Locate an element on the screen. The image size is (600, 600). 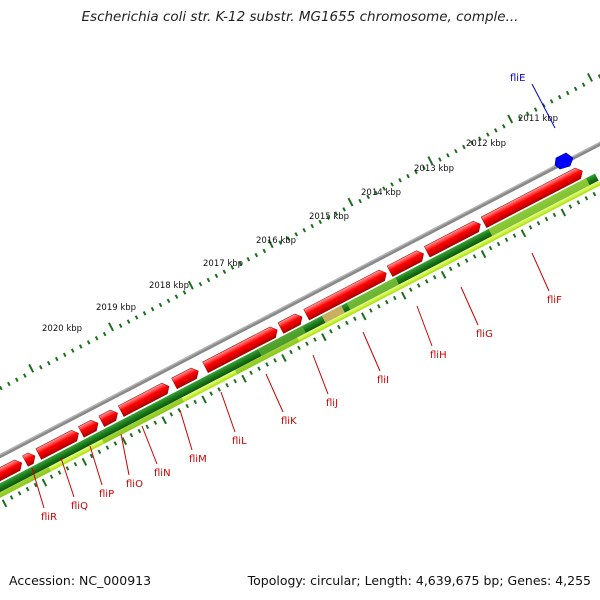
gene-label-fliL: fliL is located at coordinates (239, 441).